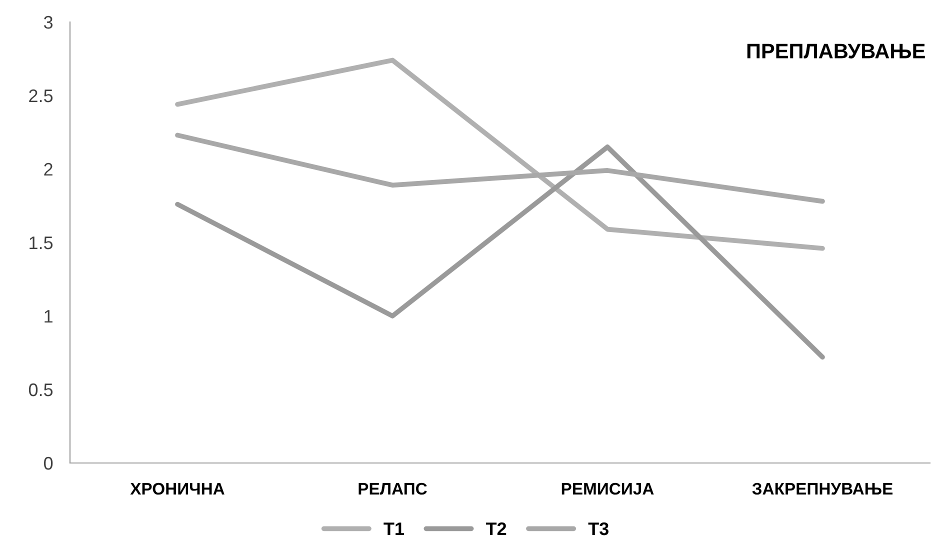 This screenshot has height=555, width=933. What do you see at coordinates (394, 529) in the screenshot?
I see `legend-label: T1` at bounding box center [394, 529].